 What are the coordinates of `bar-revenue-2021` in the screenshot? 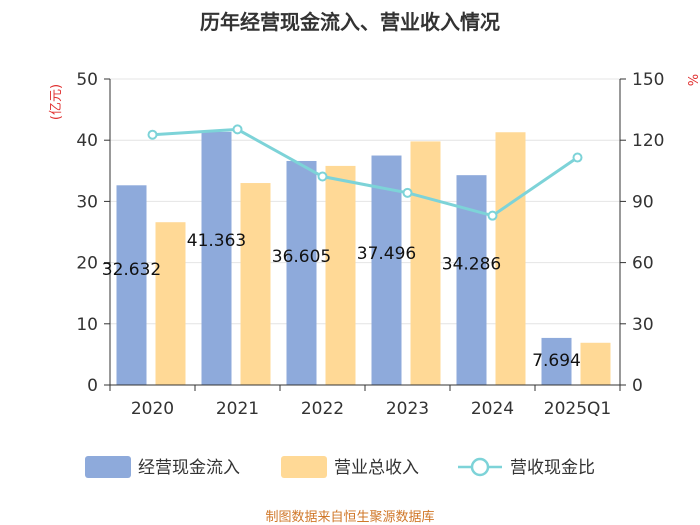 It's located at (255, 284).